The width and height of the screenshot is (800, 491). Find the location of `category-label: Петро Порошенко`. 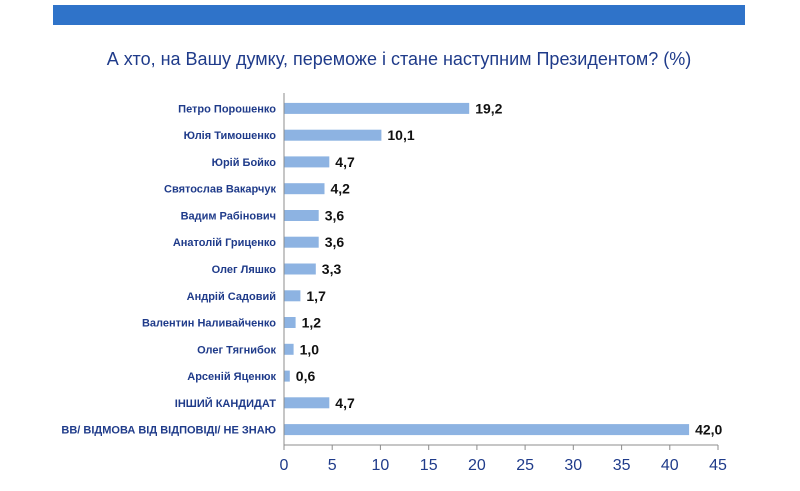

category-label: Петро Порошенко is located at coordinates (227, 109).